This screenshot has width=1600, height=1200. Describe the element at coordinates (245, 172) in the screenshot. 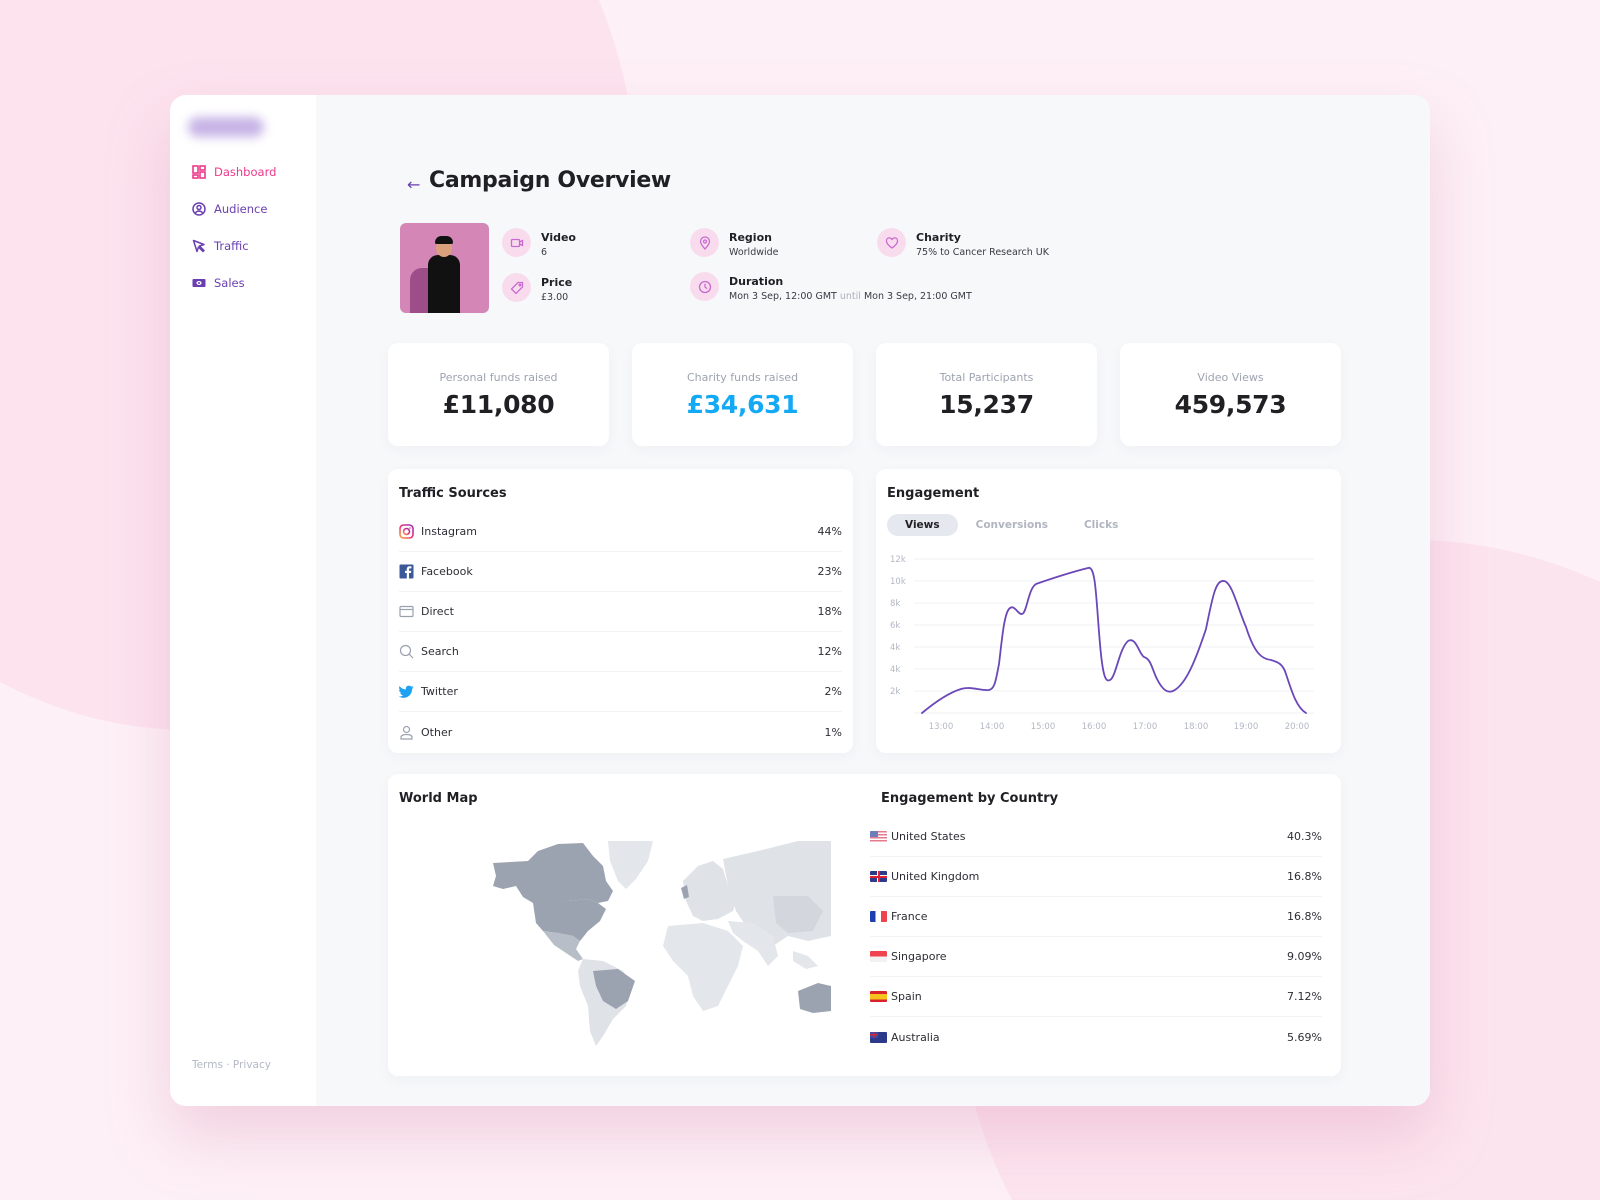

I see `sidebar-item-label: Dashboard` at that location.